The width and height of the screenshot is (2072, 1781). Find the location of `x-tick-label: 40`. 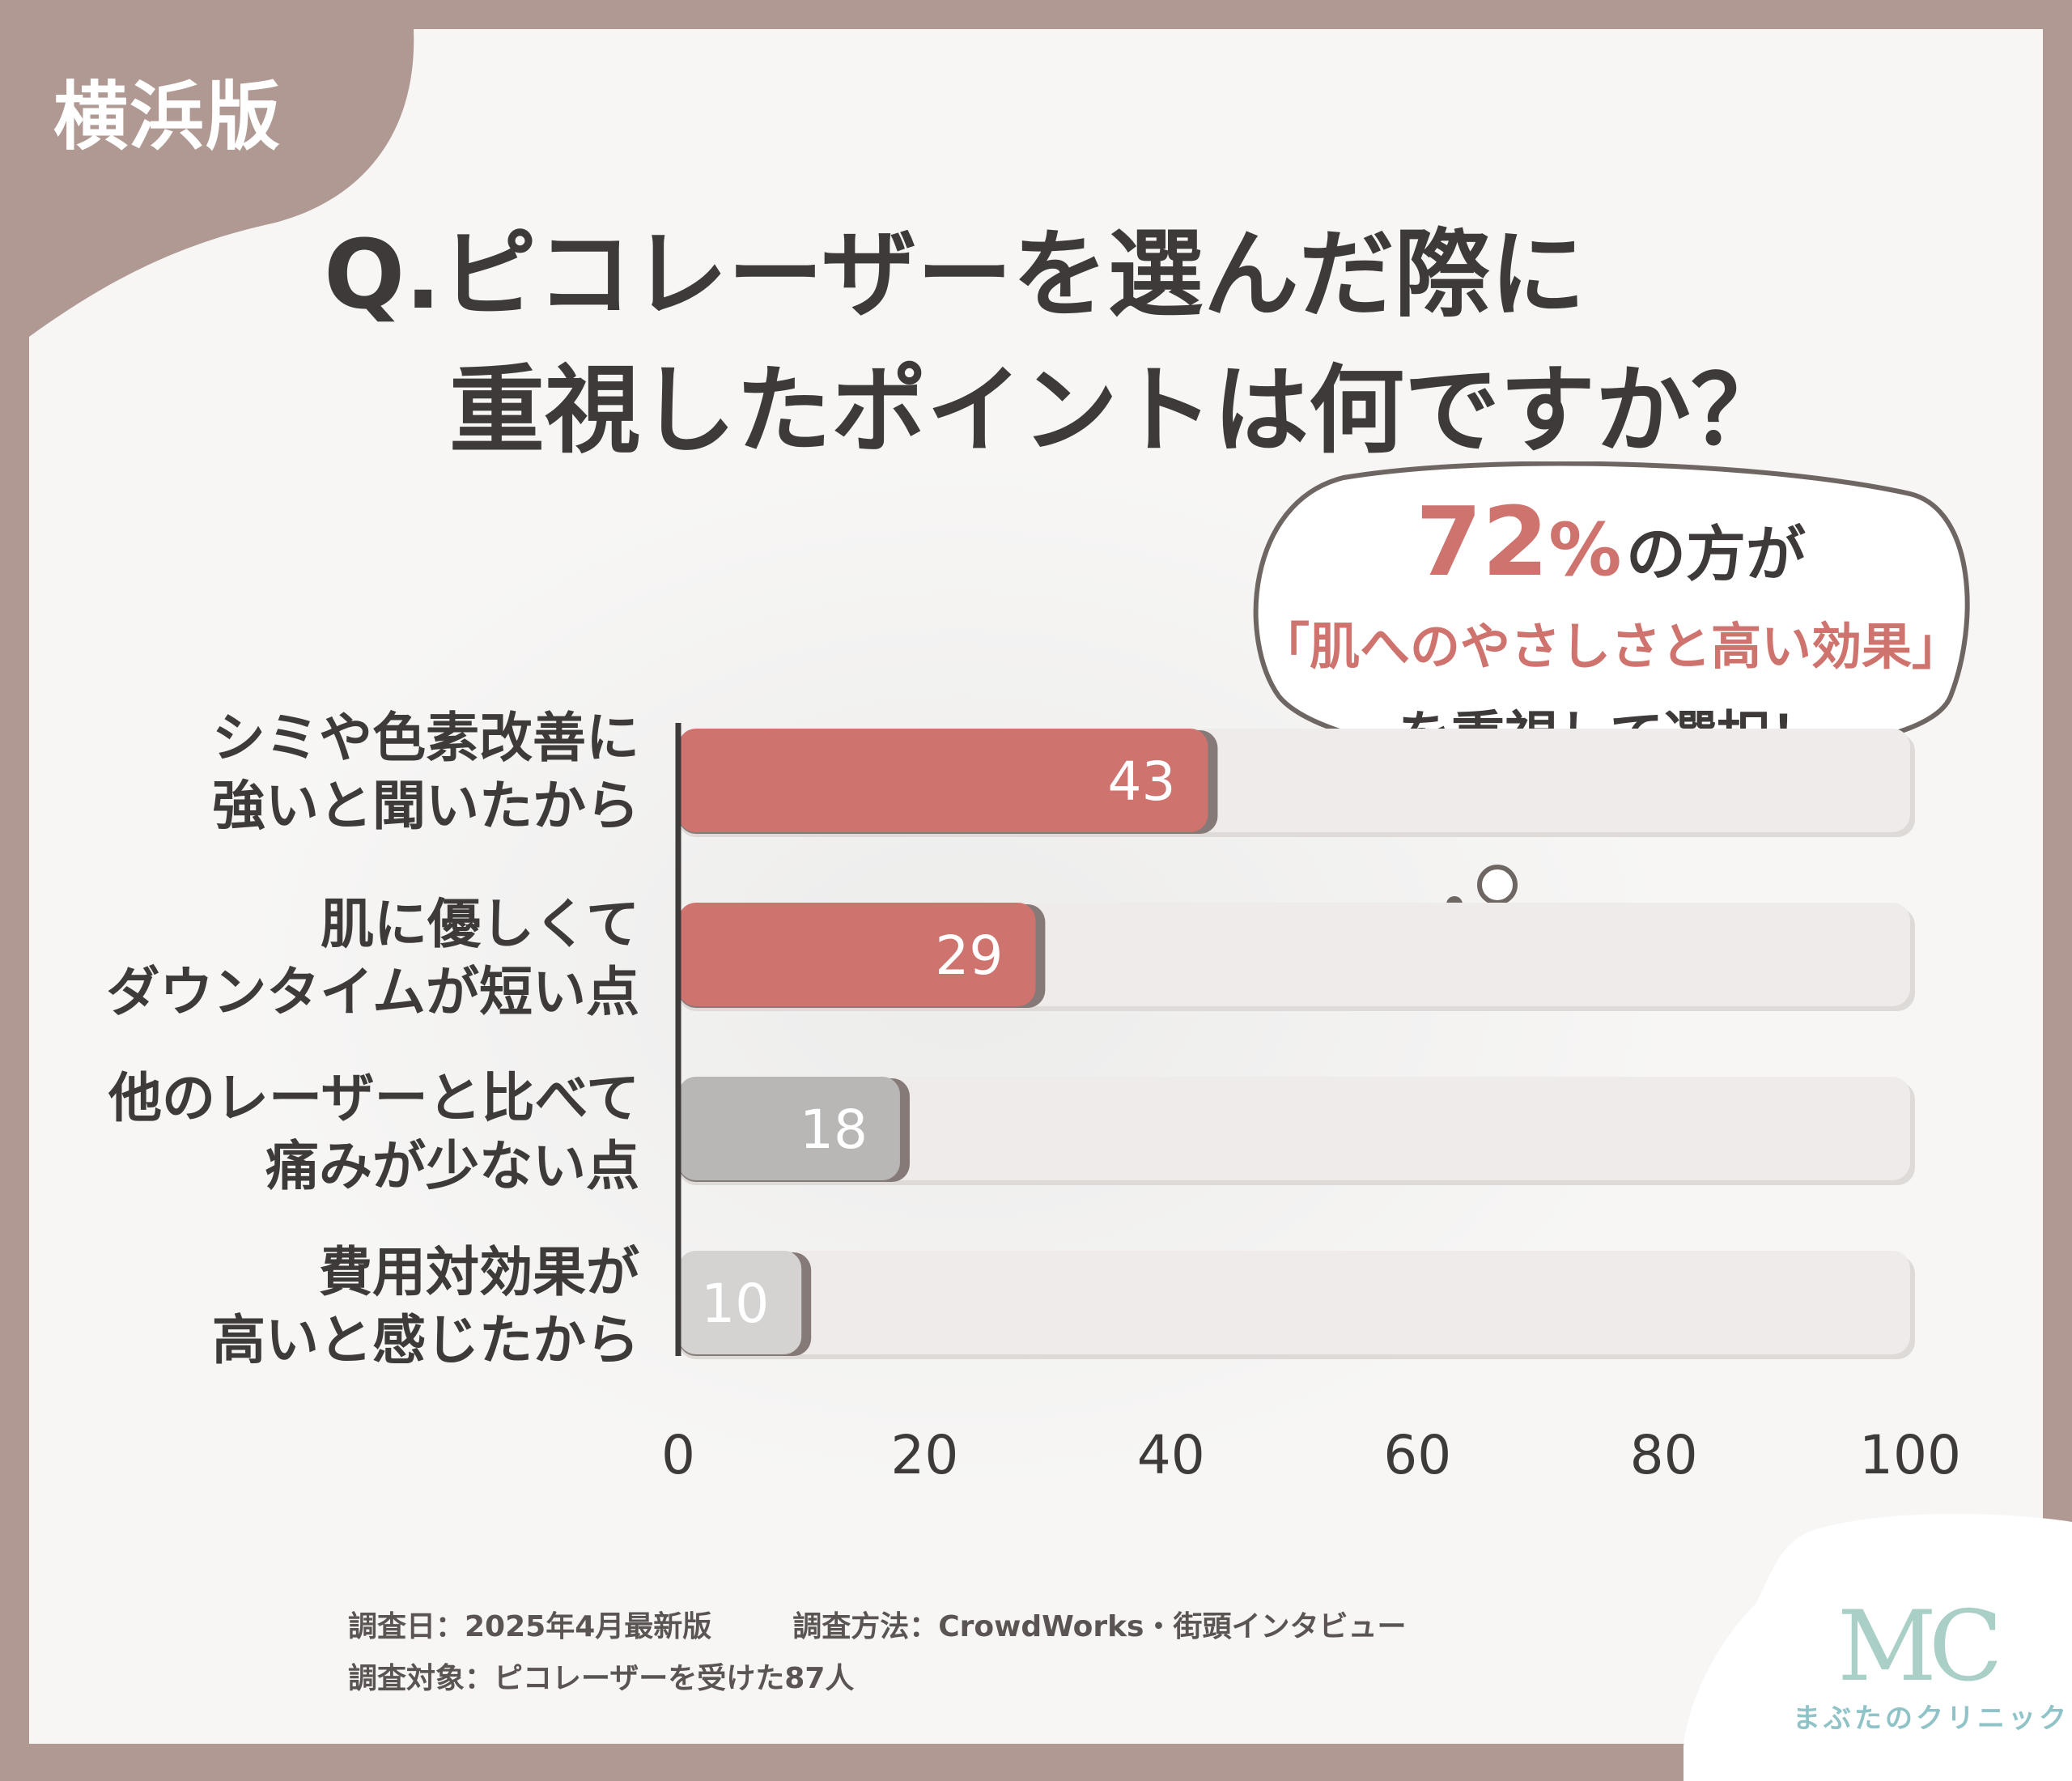

x-tick-label: 40 is located at coordinates (1171, 1455).